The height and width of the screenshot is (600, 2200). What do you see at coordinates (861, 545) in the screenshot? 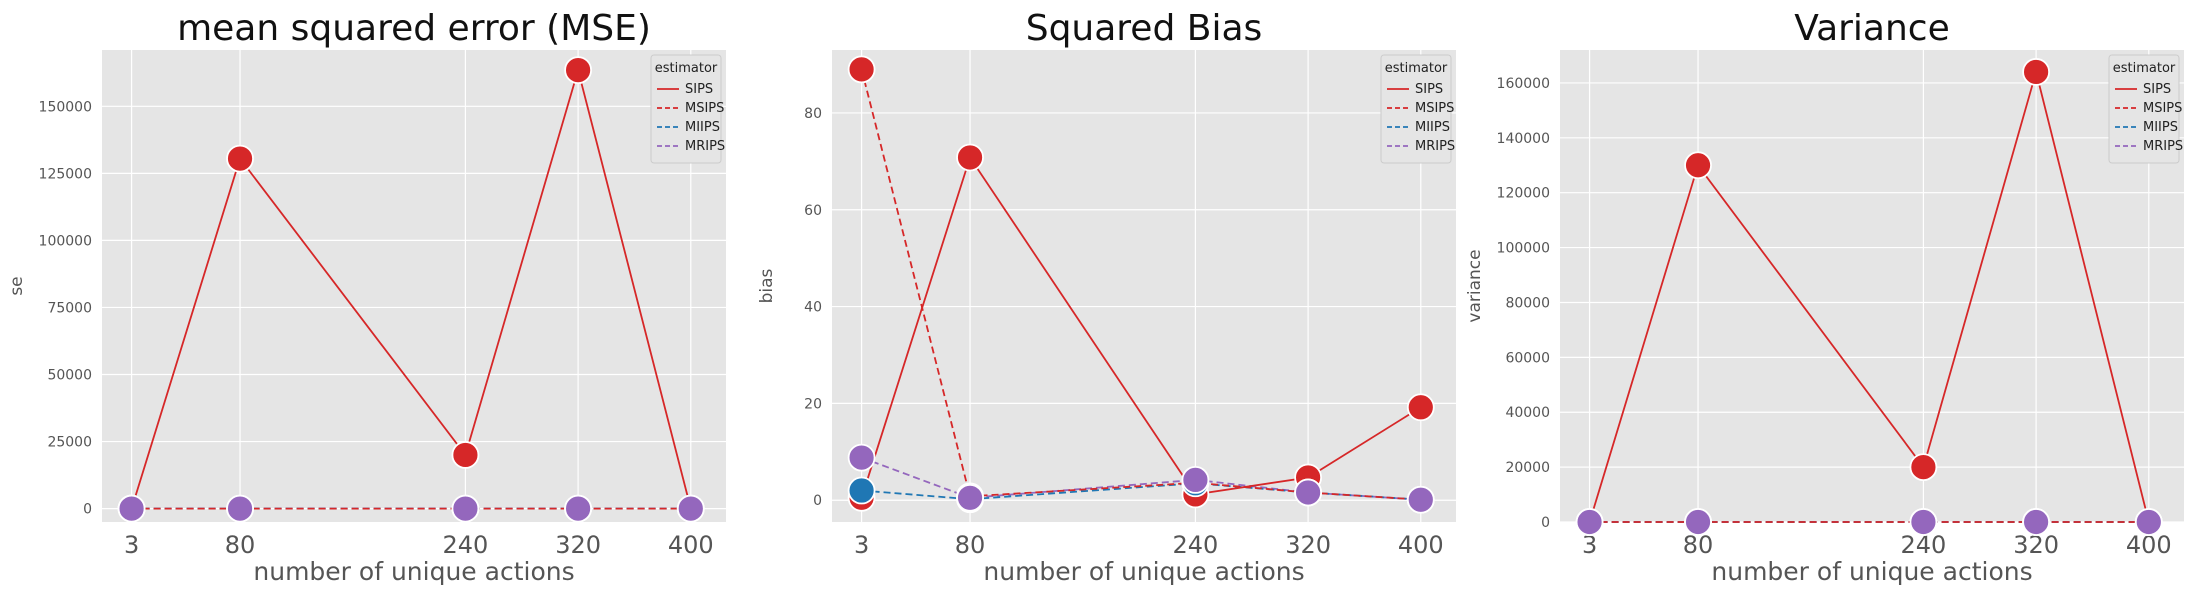
I see `bias-xtick-label: 3` at bounding box center [861, 545].